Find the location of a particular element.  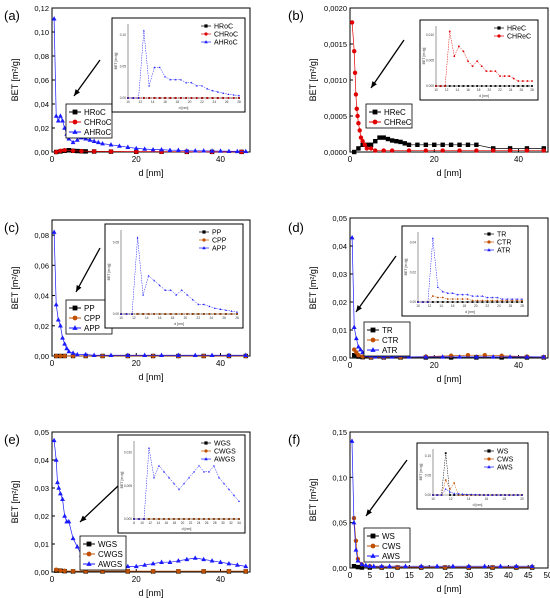

inset-series-AWGS is located at coordinates (186, 483).